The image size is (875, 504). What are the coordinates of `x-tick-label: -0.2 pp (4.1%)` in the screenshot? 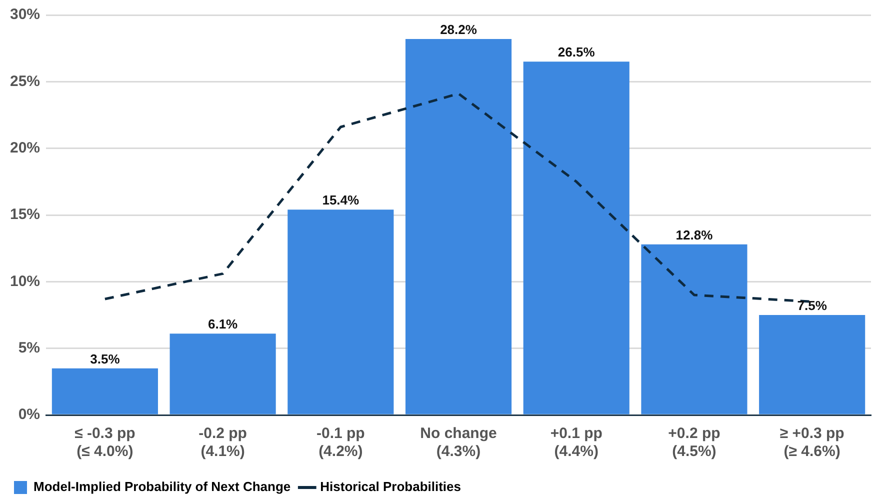 It's located at (222, 442).